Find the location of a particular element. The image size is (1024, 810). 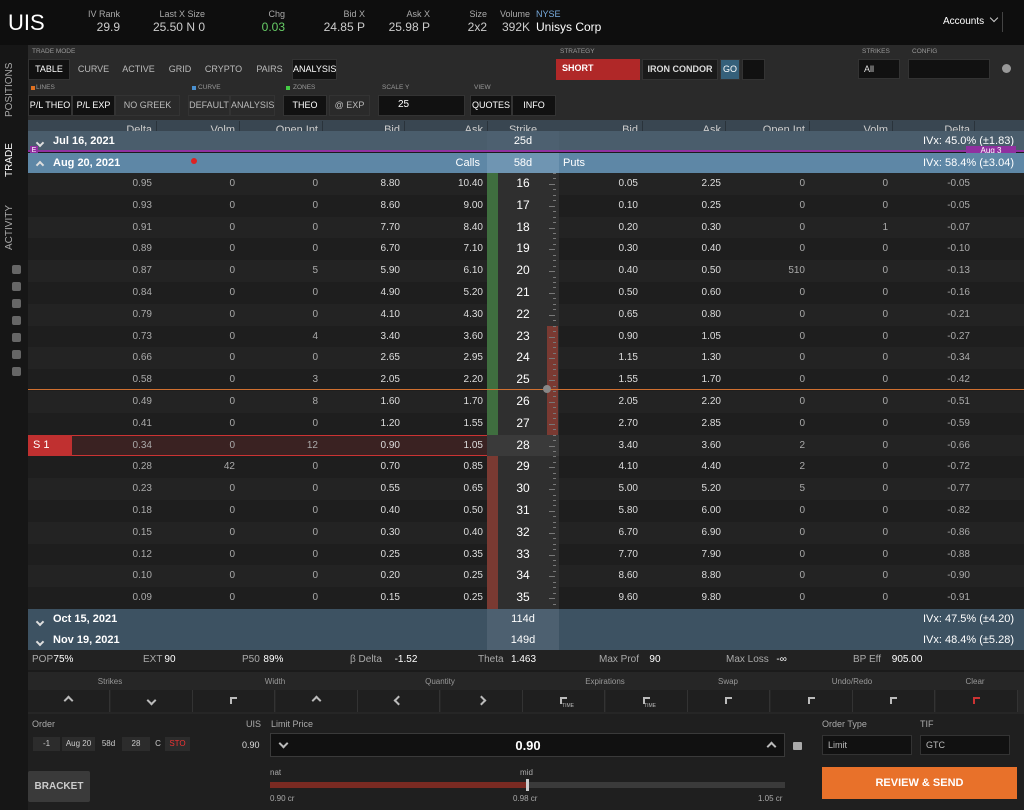

sidebar-tab: POSITIONS is located at coordinates (9, 90).